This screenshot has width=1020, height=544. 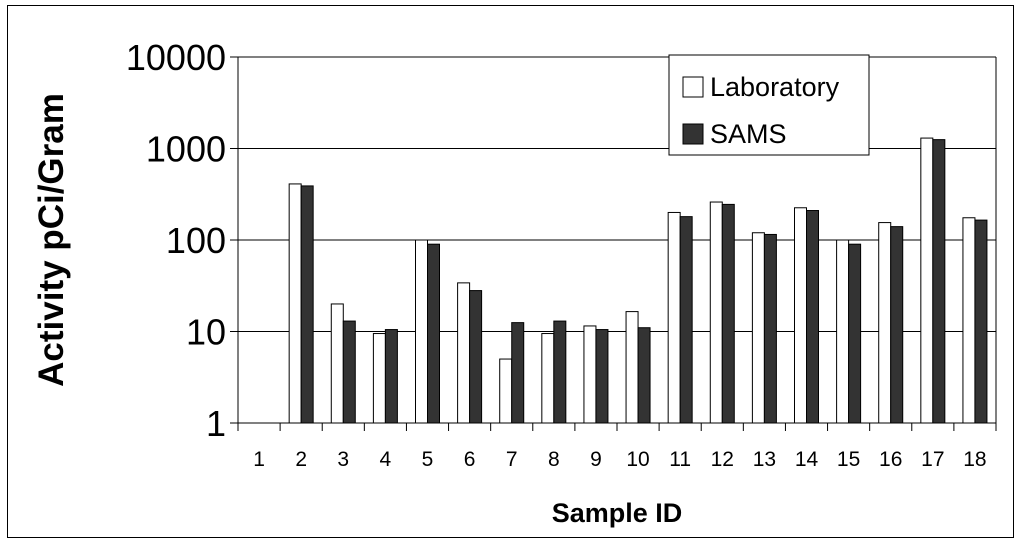 I want to click on legend-label-laboratory: Laboratory, so click(x=775, y=87).